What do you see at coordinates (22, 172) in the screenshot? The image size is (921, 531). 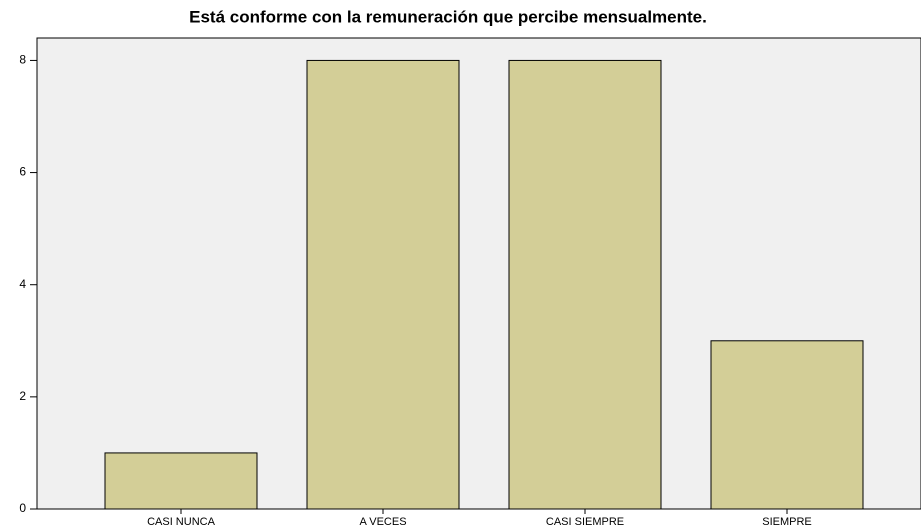 I see `y-tick-label: 6` at bounding box center [22, 172].